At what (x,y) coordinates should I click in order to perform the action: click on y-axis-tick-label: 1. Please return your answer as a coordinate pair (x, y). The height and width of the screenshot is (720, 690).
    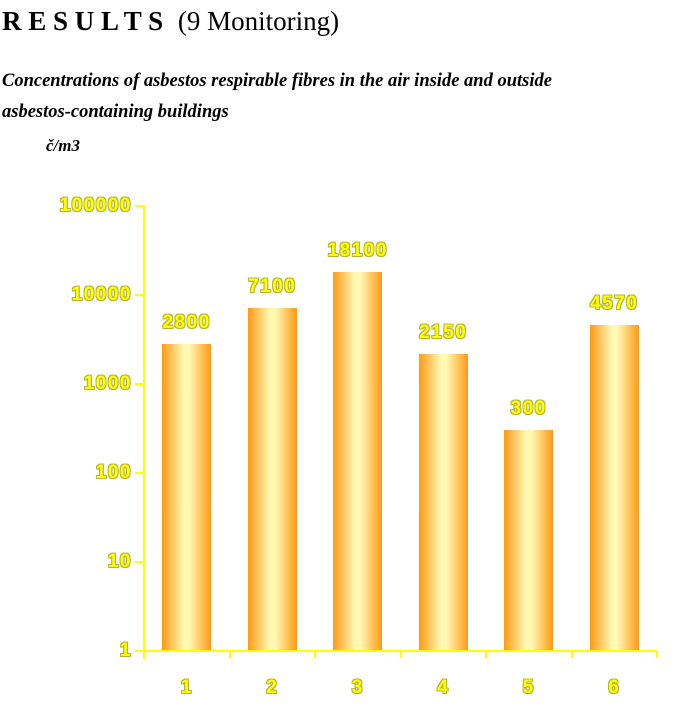
    Looking at the image, I should click on (125, 650).